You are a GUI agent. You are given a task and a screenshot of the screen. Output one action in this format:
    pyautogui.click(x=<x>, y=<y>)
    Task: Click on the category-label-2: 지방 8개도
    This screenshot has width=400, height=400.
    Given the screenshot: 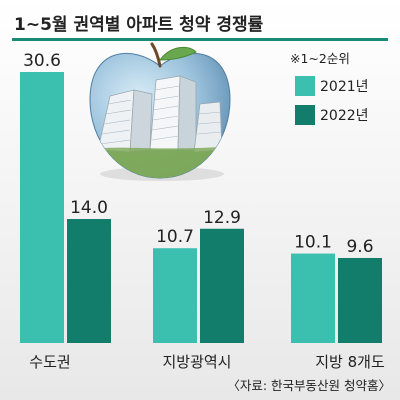 What is the action you would take?
    pyautogui.click(x=350, y=362)
    